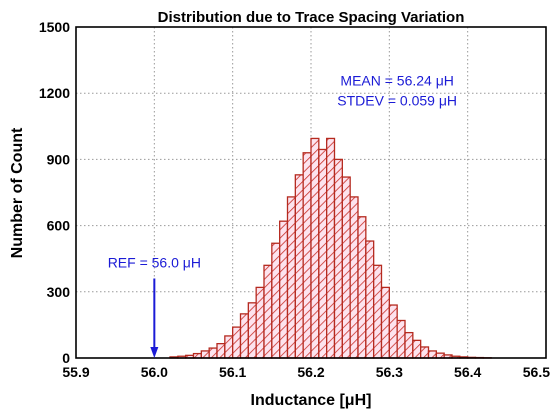  I want to click on reference-arrow-head, so click(154, 352).